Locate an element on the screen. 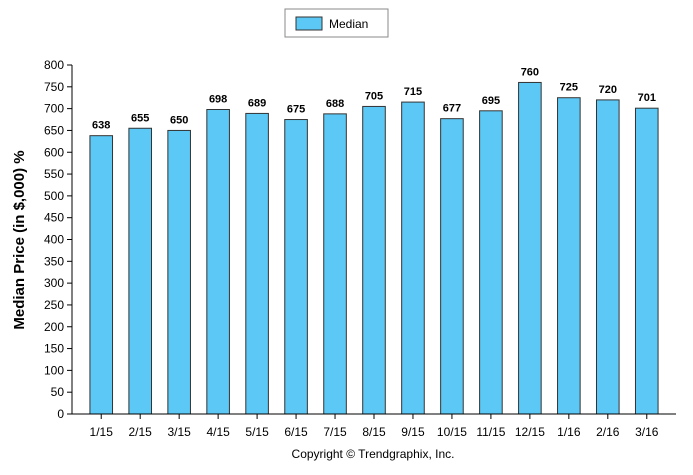 The height and width of the screenshot is (475, 693). y-tick-label: 500 is located at coordinates (54, 196).